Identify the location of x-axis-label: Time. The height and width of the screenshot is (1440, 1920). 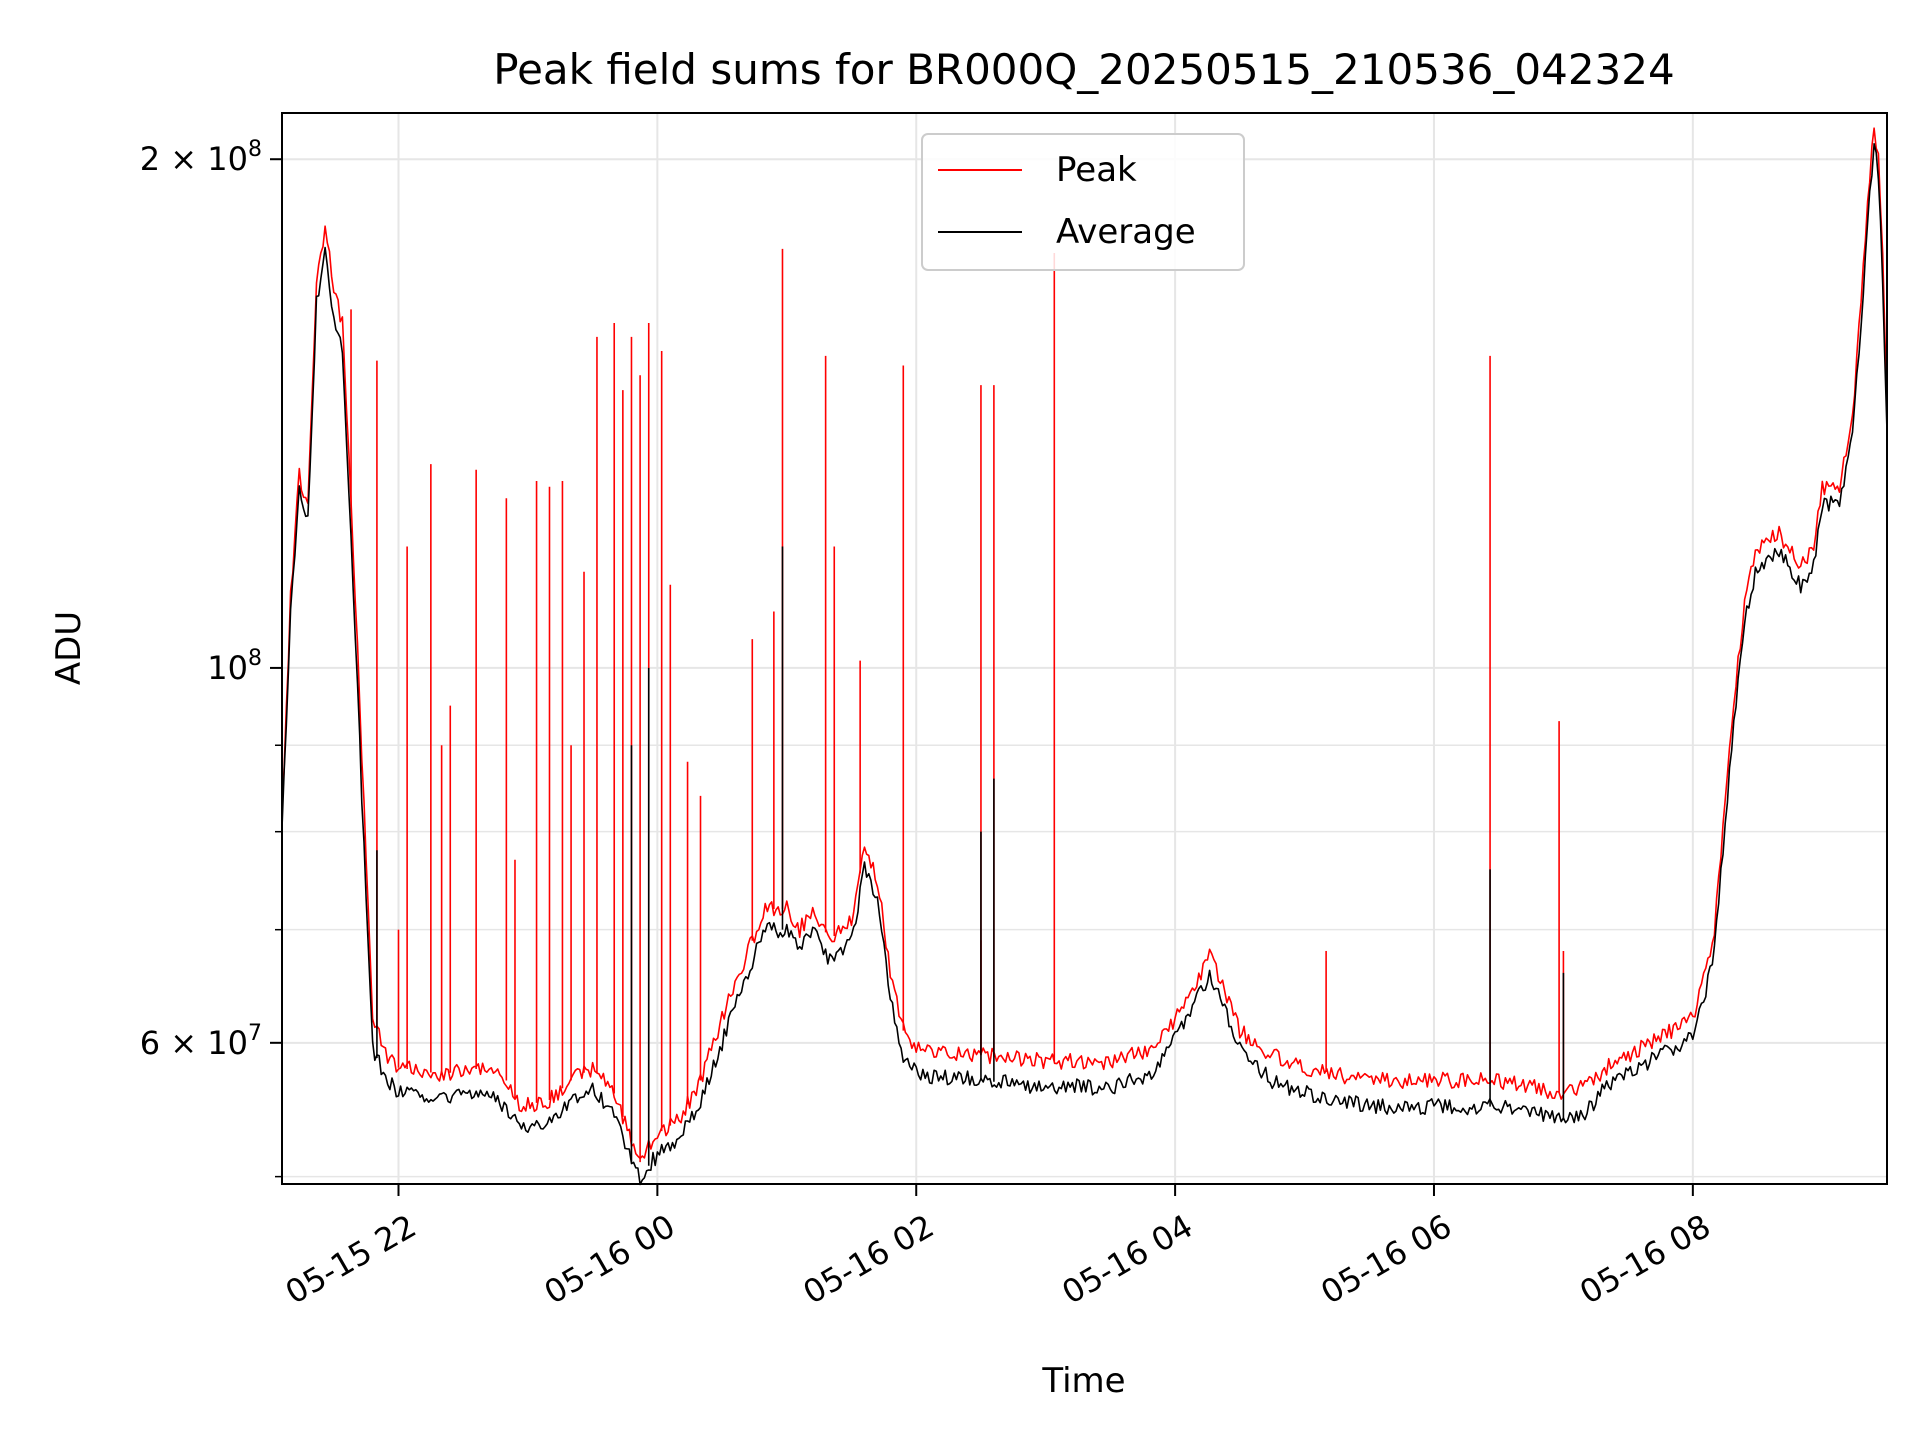
(1083, 1381).